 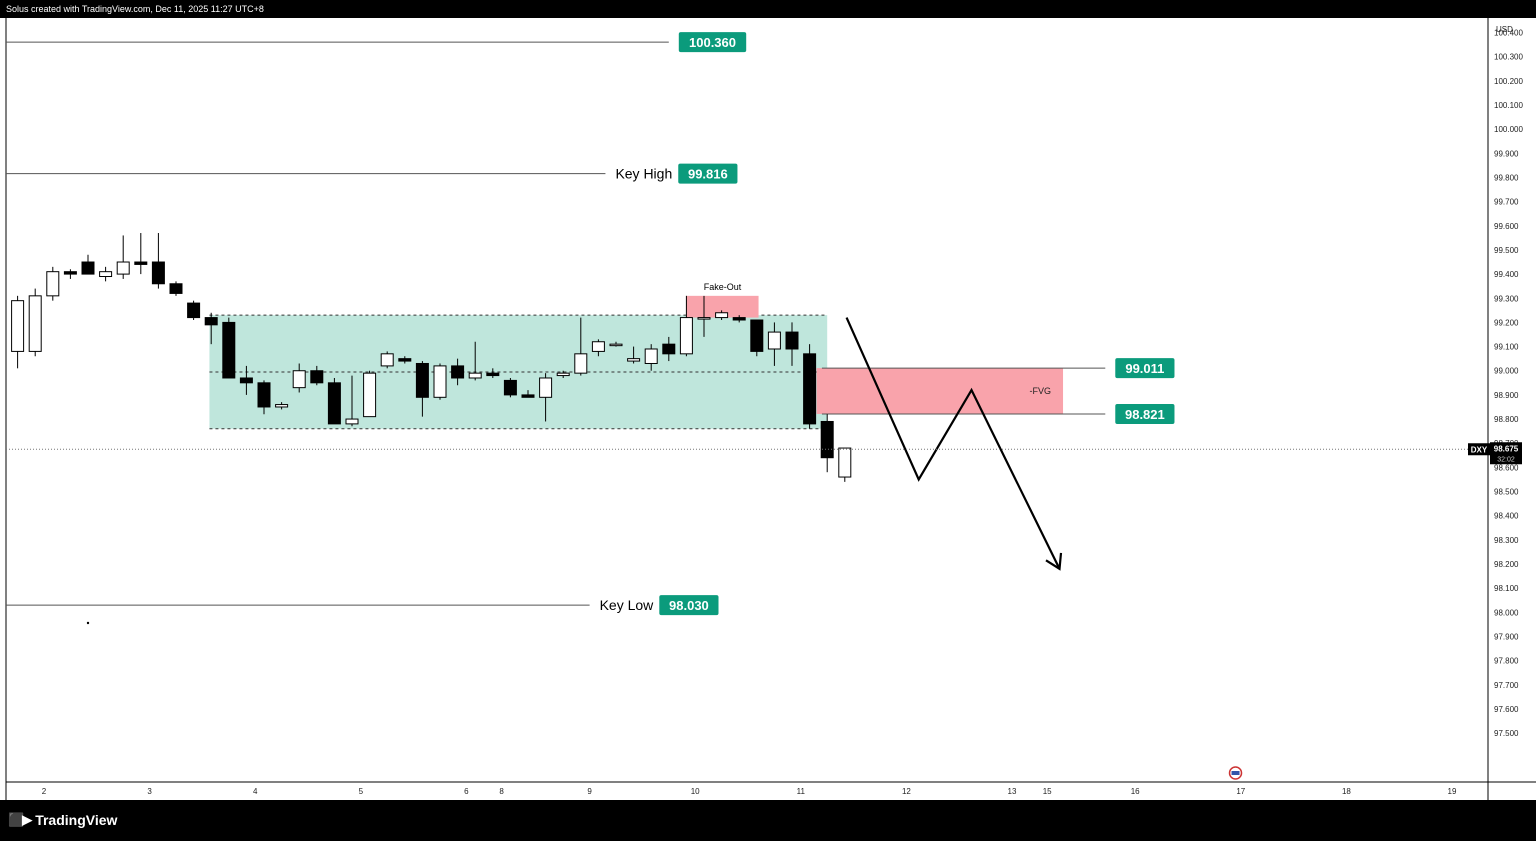 What do you see at coordinates (1506, 685) in the screenshot?
I see `price-tick-27: 97.700` at bounding box center [1506, 685].